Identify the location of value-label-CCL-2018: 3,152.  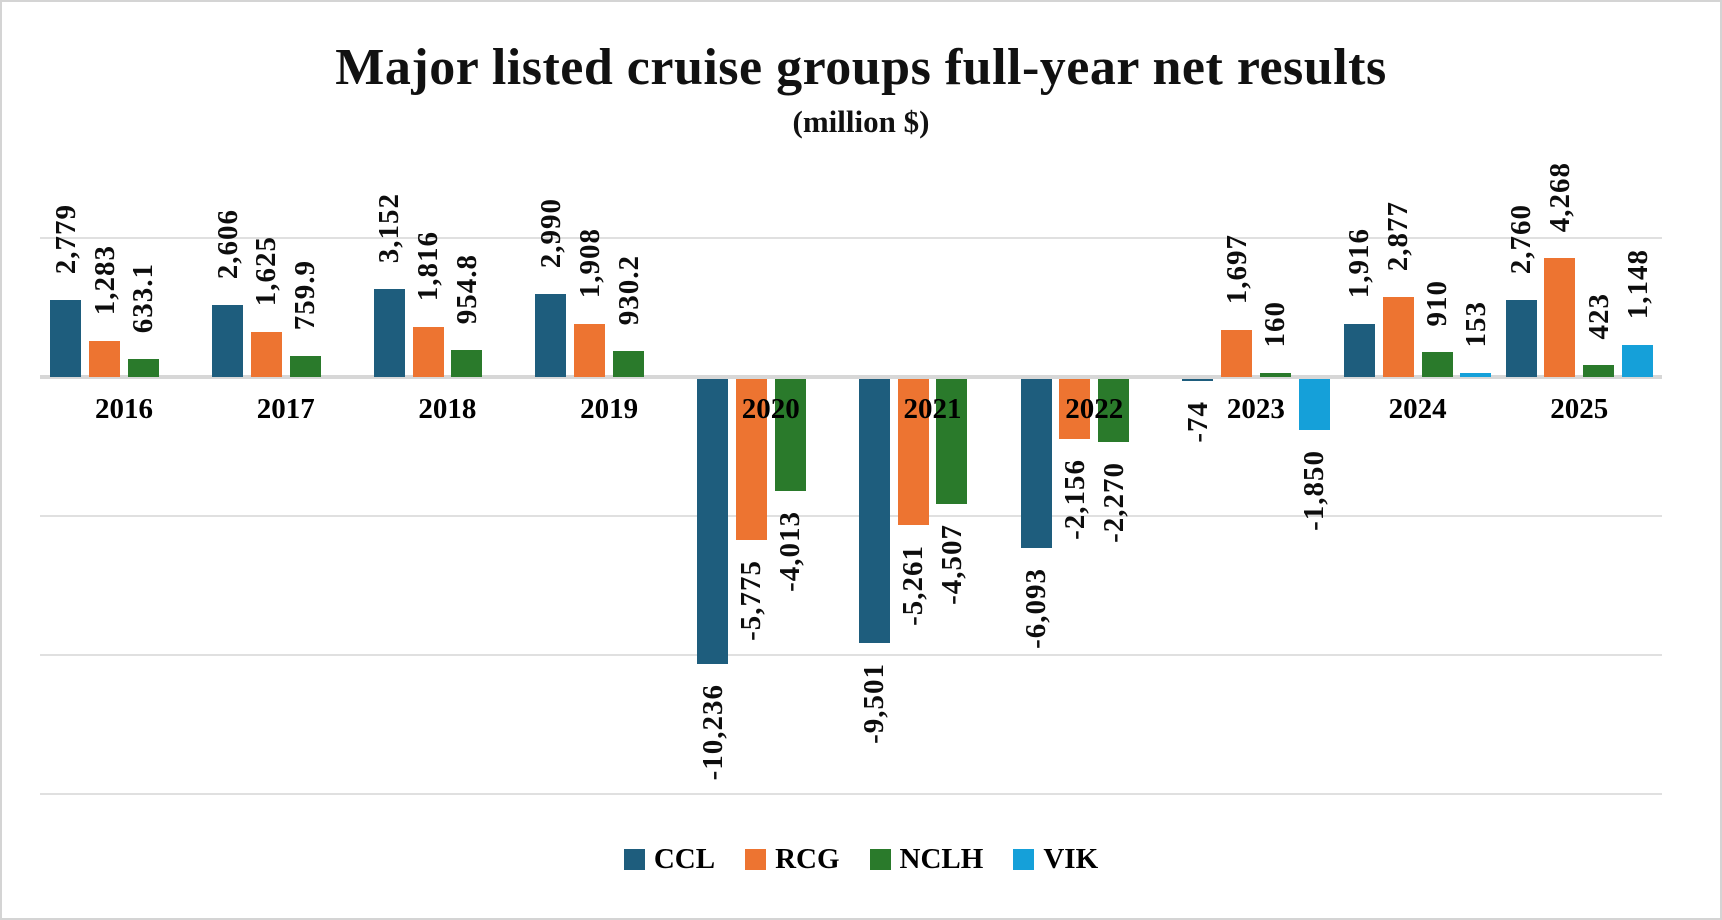
(389, 227).